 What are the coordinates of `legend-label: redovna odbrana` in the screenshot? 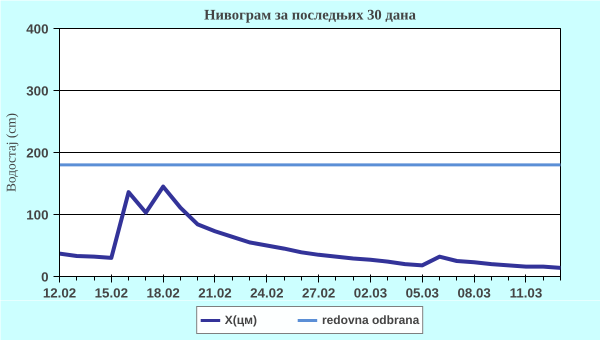 It's located at (371, 320).